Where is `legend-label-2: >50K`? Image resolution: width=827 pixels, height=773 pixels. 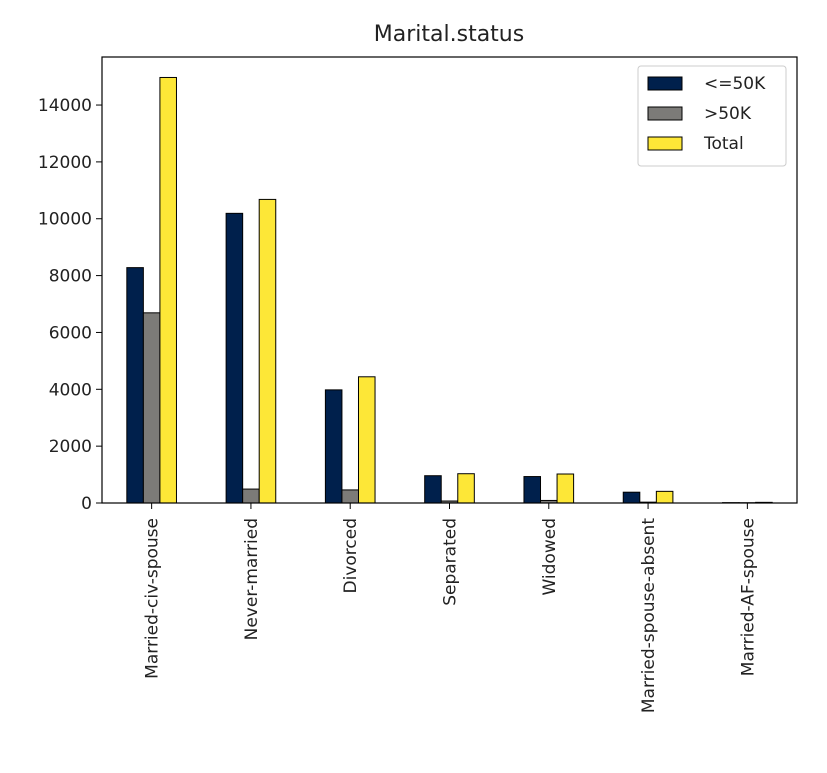 legend-label-2: >50K is located at coordinates (728, 114).